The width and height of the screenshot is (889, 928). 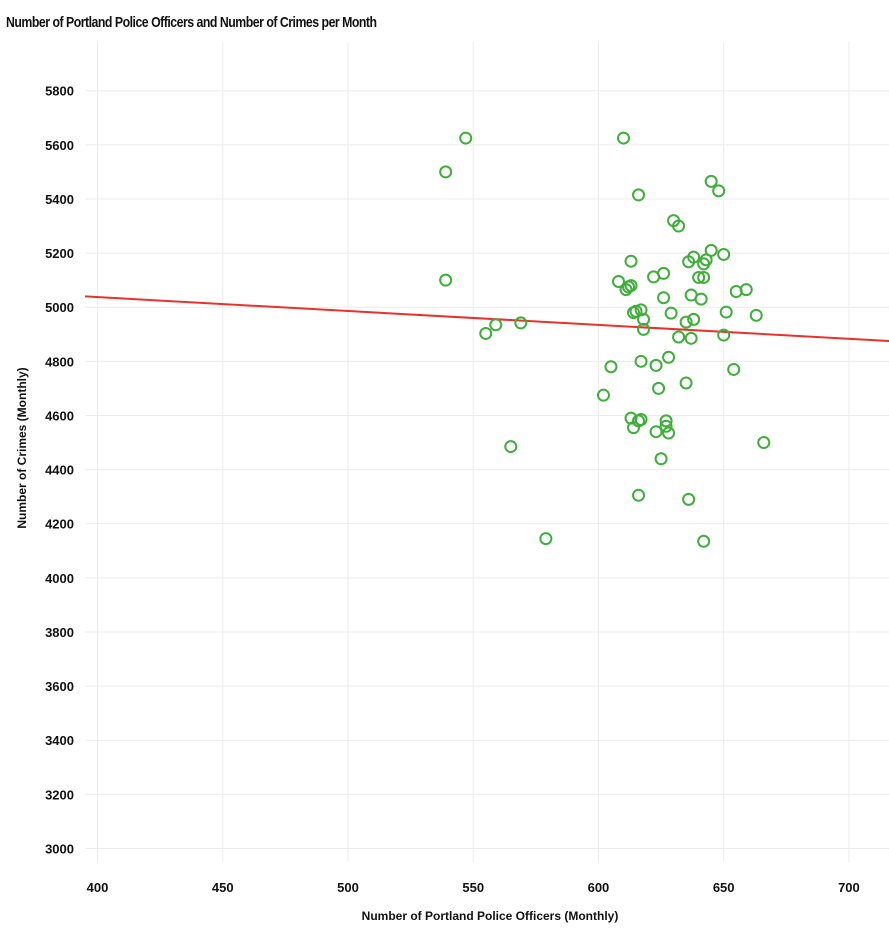 What do you see at coordinates (599, 887) in the screenshot?
I see `x-tick-label: 600` at bounding box center [599, 887].